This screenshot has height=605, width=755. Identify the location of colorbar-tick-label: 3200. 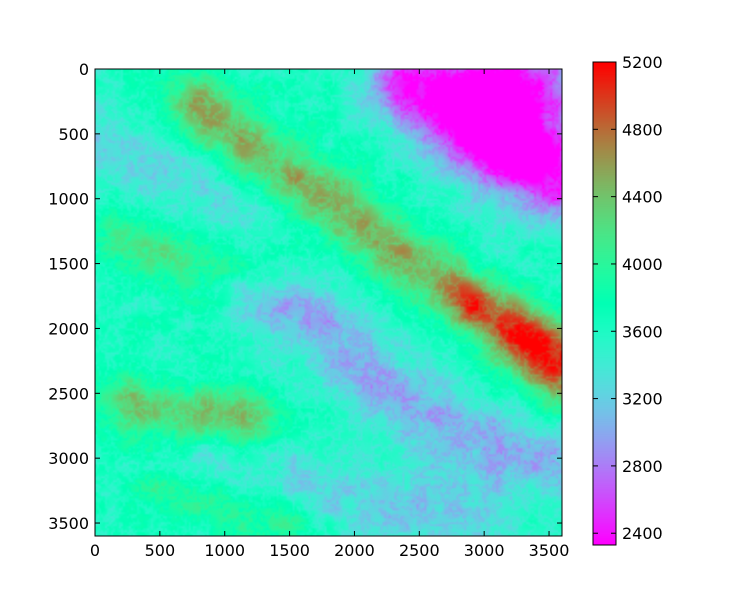
(642, 399).